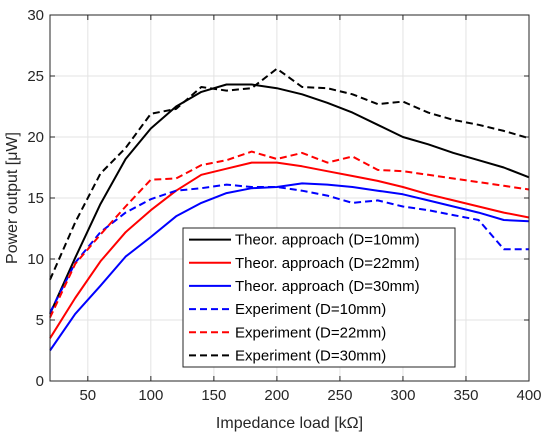  What do you see at coordinates (465, 395) in the screenshot?
I see `x-tick-label: 350` at bounding box center [465, 395].